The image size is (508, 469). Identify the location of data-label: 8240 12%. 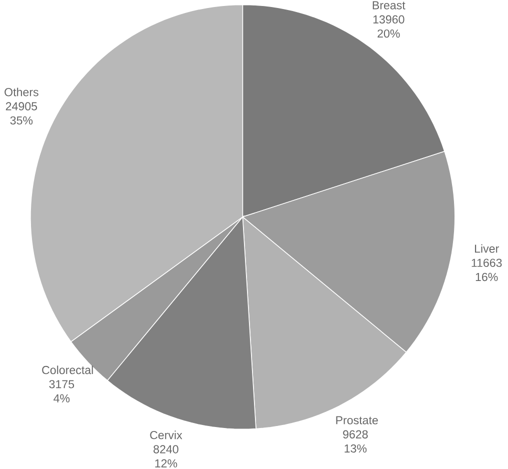
(166, 456).